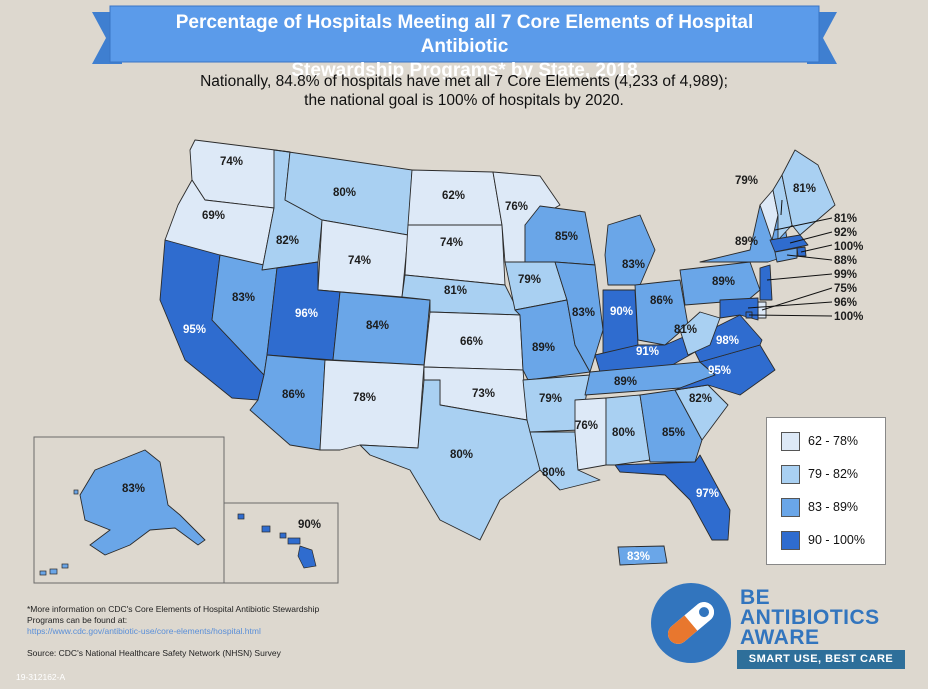 The height and width of the screenshot is (689, 928). Describe the element at coordinates (344, 193) in the screenshot. I see `label-MT: 80%` at that location.